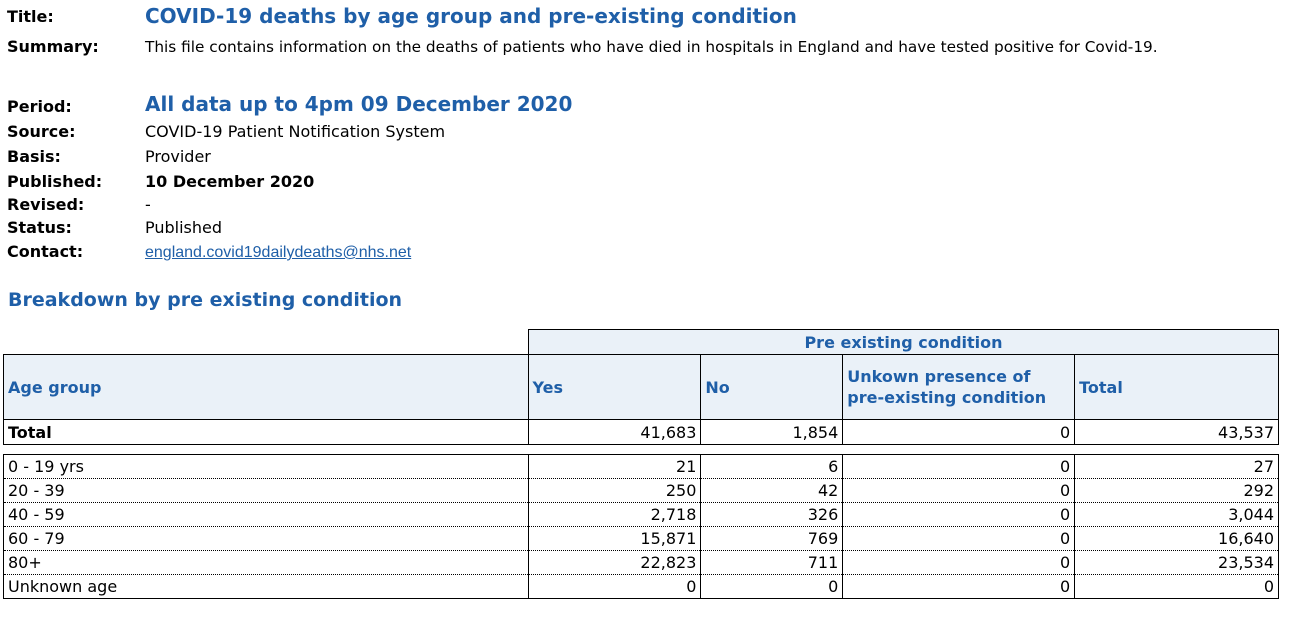  I want to click on table-cell: 16,640, so click(1176, 538).